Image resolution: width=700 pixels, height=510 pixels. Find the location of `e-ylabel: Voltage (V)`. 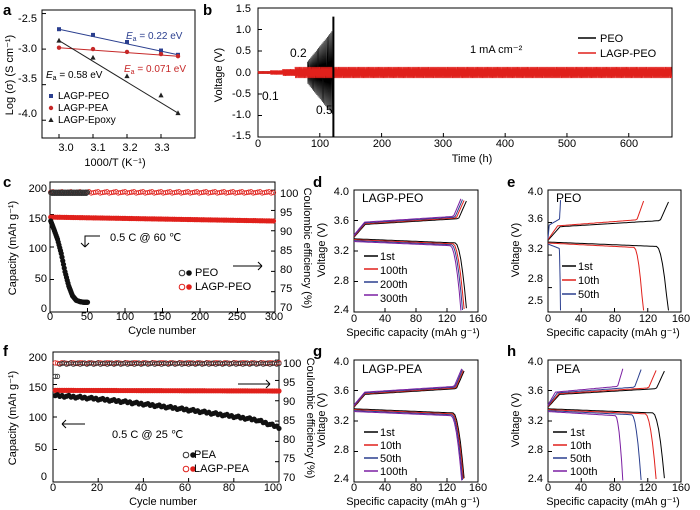

e-ylabel: Voltage (V) is located at coordinates (516, 250).